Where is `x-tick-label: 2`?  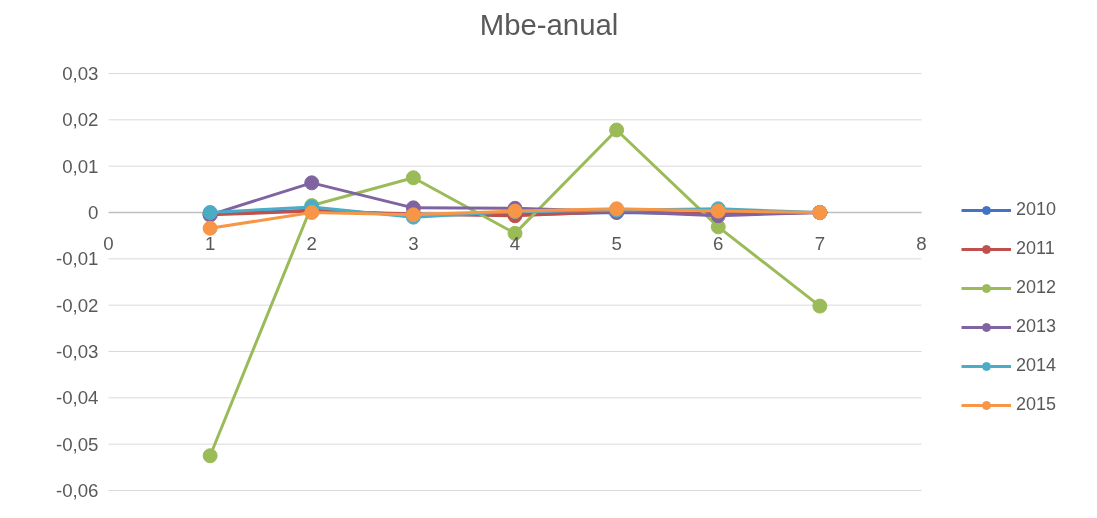 x-tick-label: 2 is located at coordinates (311, 243).